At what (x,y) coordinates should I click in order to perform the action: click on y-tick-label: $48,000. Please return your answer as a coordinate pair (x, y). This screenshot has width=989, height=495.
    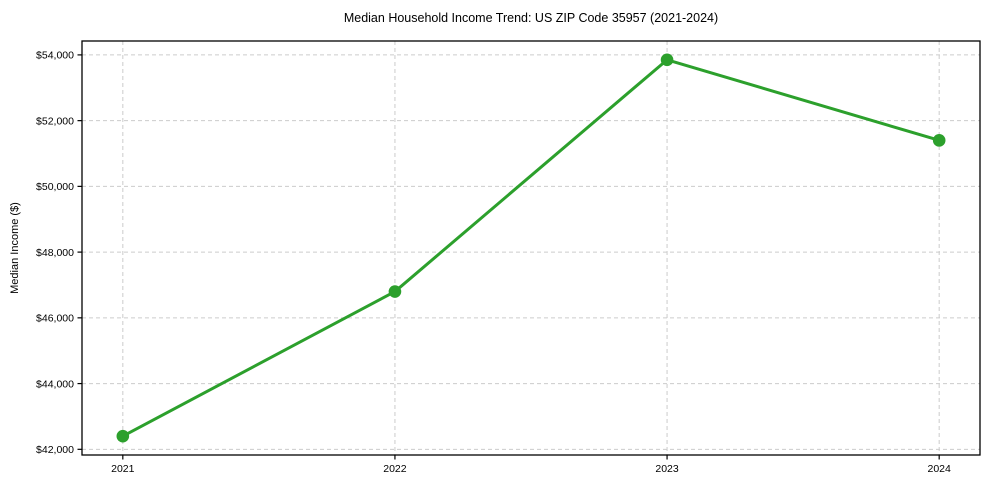
    Looking at the image, I should click on (55, 253).